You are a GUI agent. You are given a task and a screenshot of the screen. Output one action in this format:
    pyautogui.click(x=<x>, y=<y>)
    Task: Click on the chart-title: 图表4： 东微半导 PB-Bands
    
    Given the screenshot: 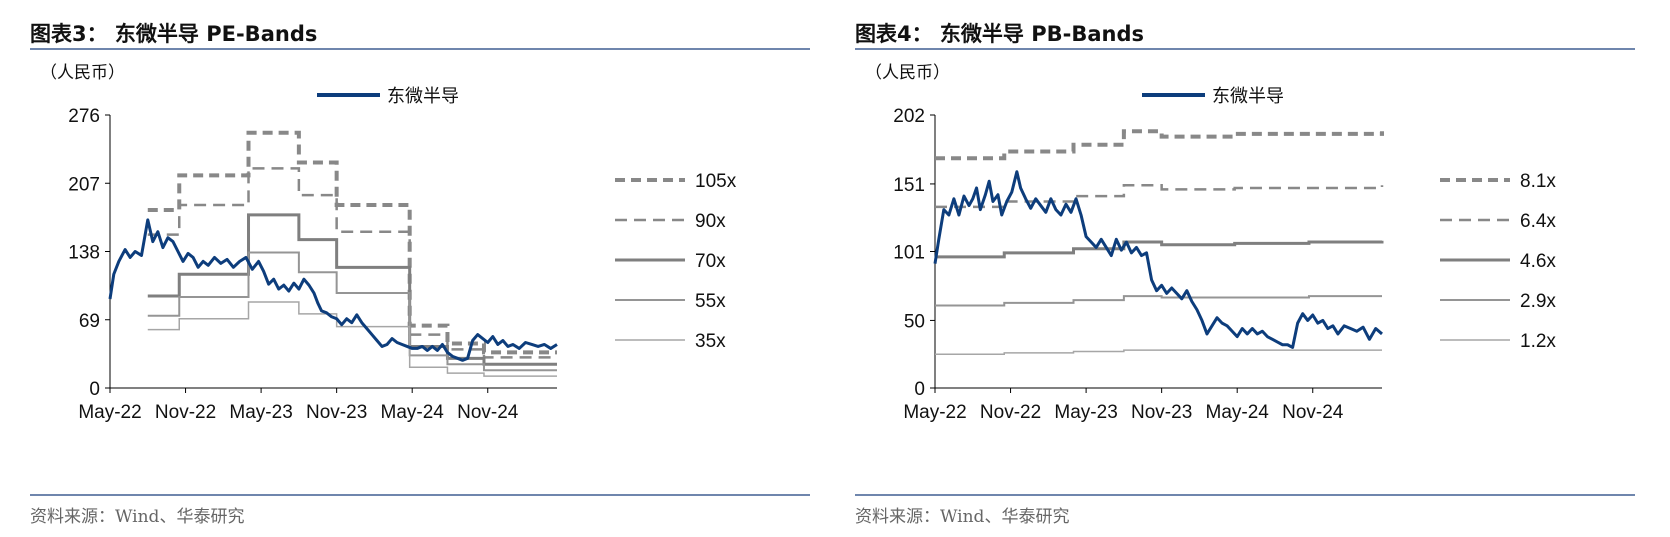 What is the action you would take?
    pyautogui.click(x=1000, y=34)
    